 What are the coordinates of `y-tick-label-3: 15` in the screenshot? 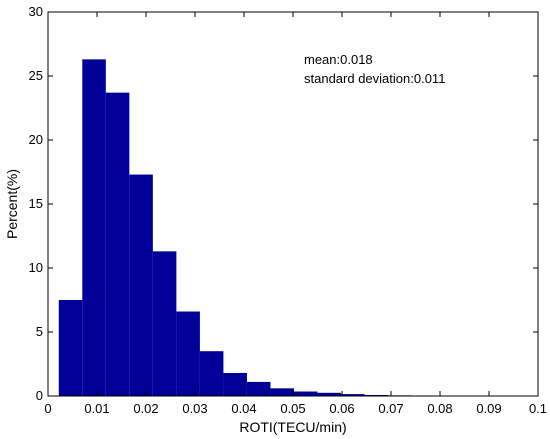 It's located at (36, 203).